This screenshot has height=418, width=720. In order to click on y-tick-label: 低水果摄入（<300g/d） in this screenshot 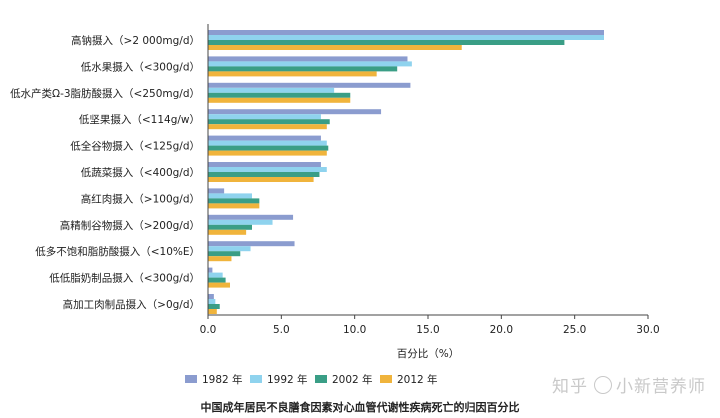, I will do `click(140, 66)`.